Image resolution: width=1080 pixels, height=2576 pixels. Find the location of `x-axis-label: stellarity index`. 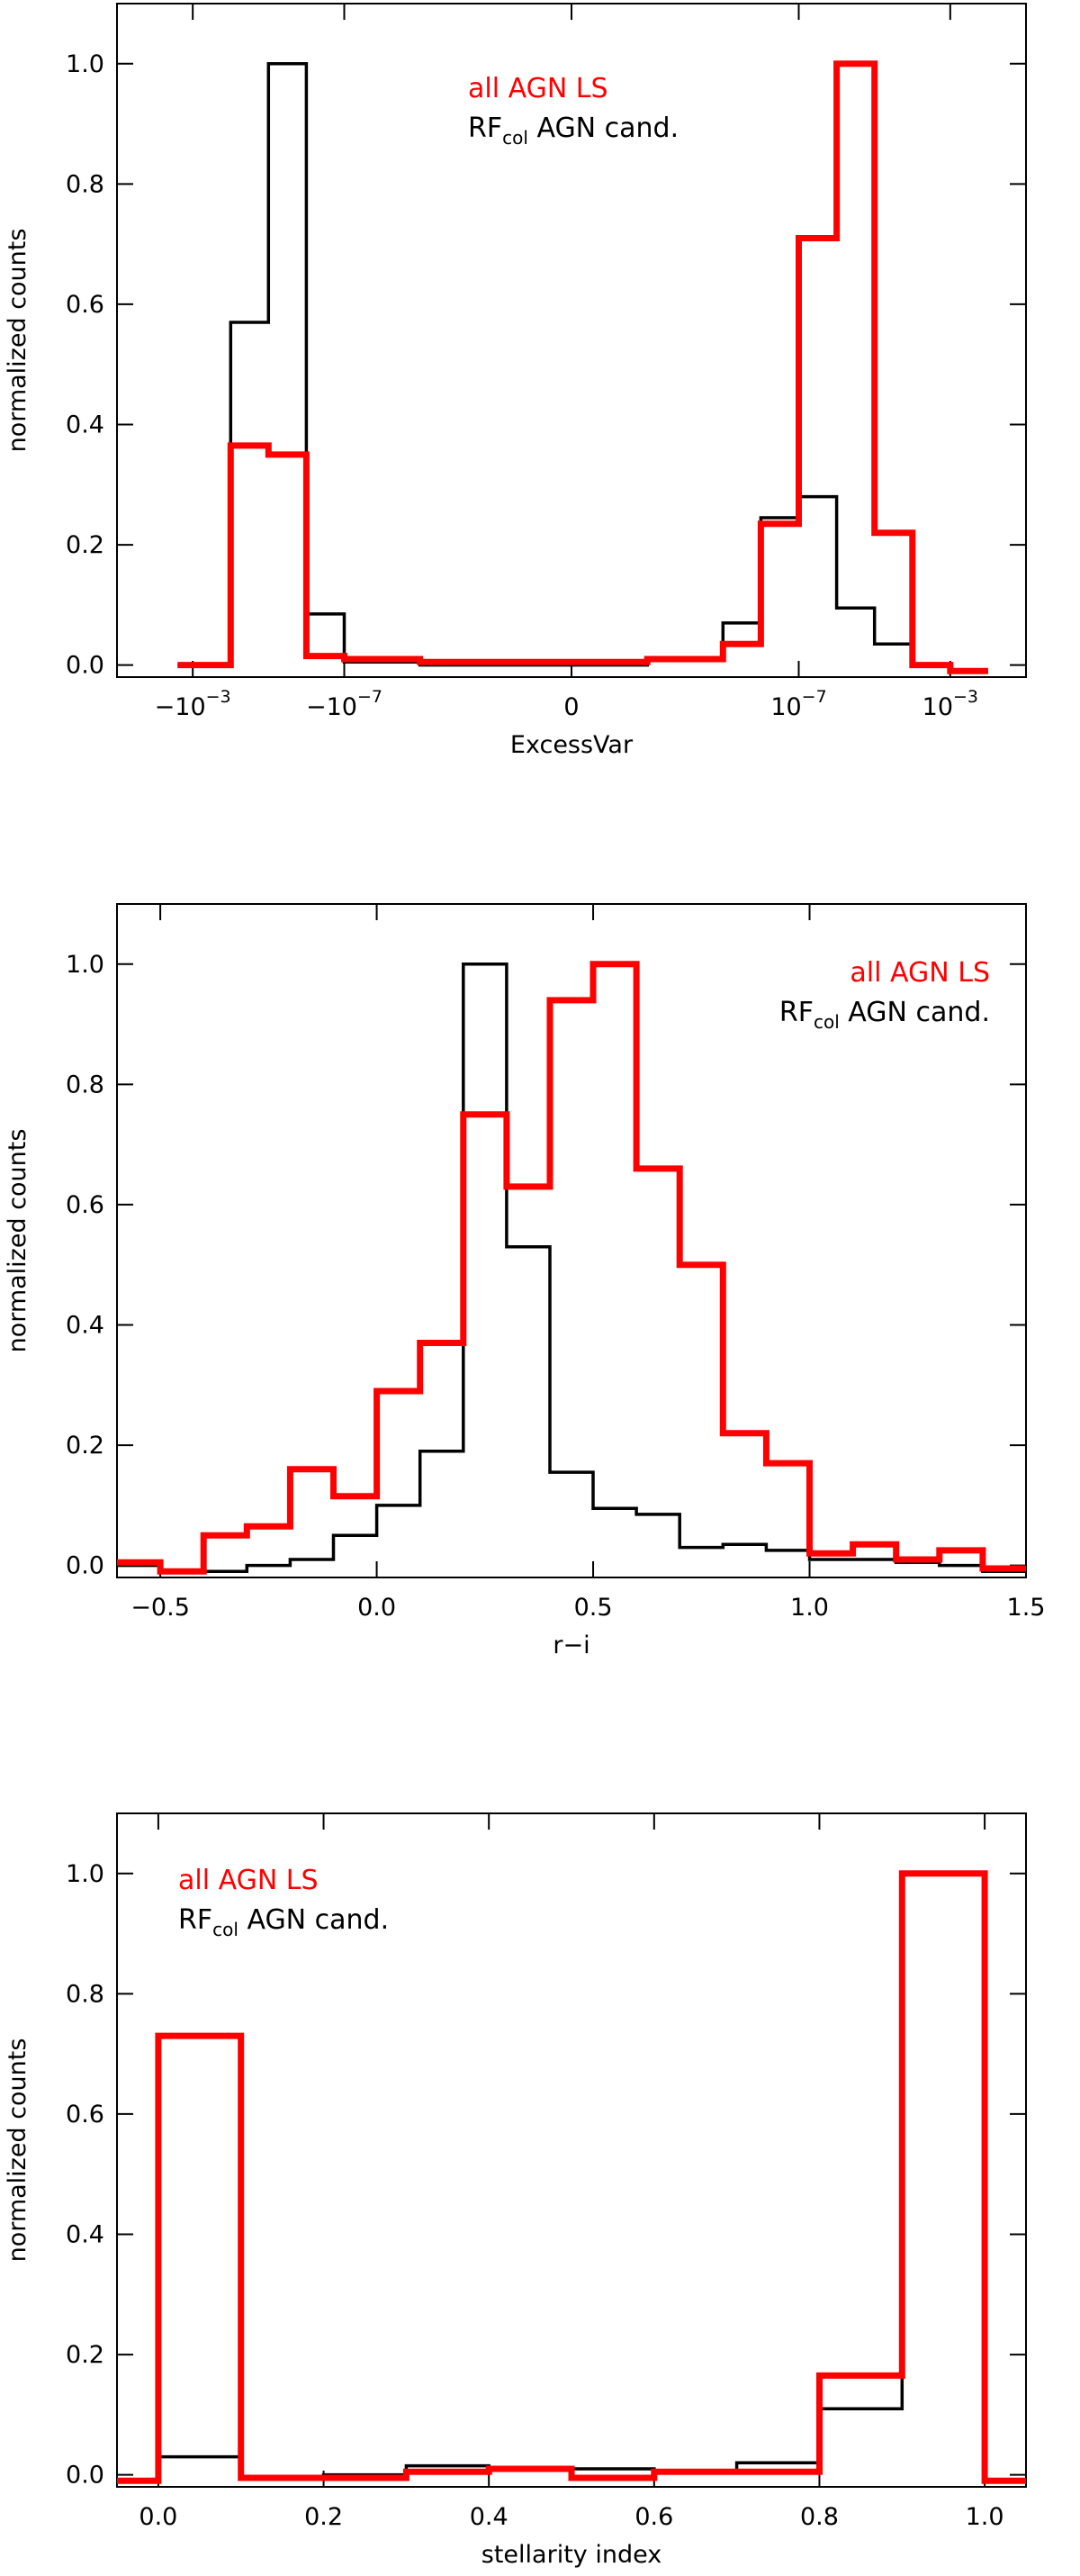

x-axis-label: stellarity index is located at coordinates (572, 2555).